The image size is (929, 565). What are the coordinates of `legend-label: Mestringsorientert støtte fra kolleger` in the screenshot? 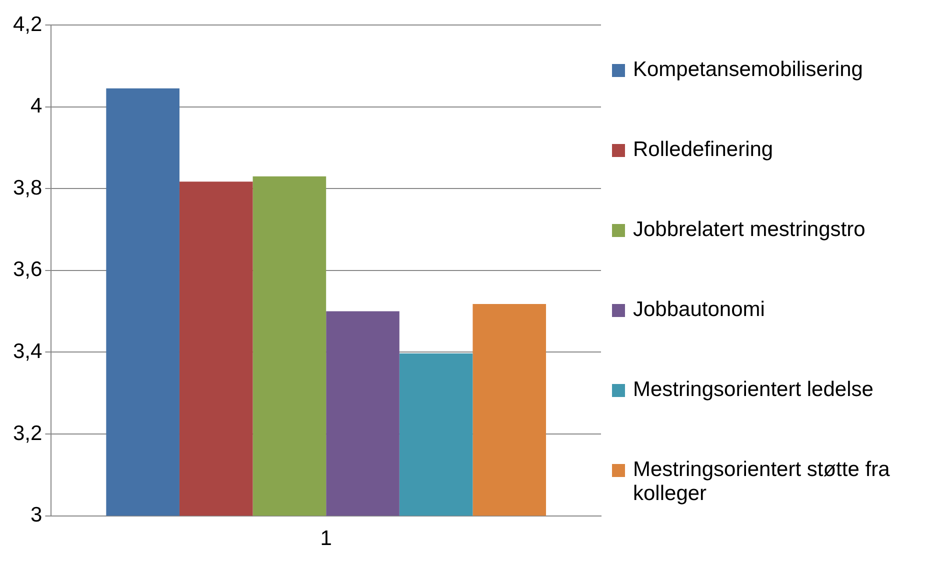 It's located at (762, 482).